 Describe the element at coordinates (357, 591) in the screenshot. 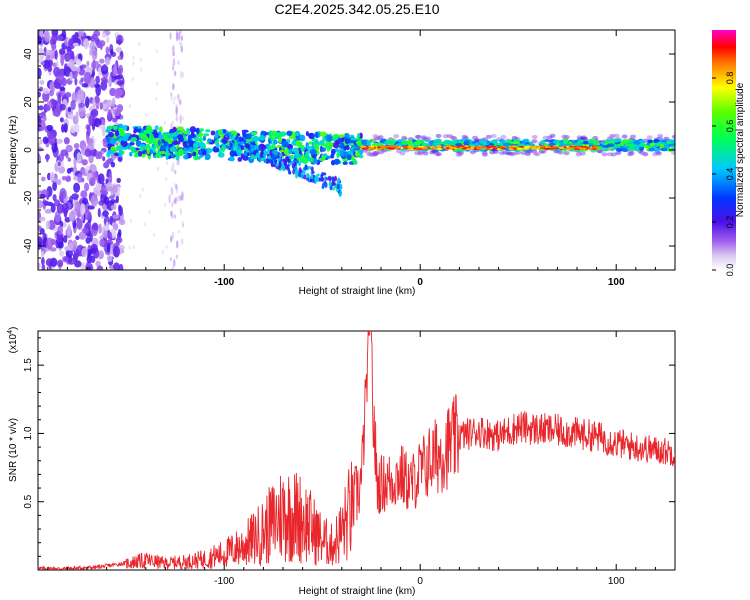

I see `snr-xlabel: Height of straight line (km)` at that location.